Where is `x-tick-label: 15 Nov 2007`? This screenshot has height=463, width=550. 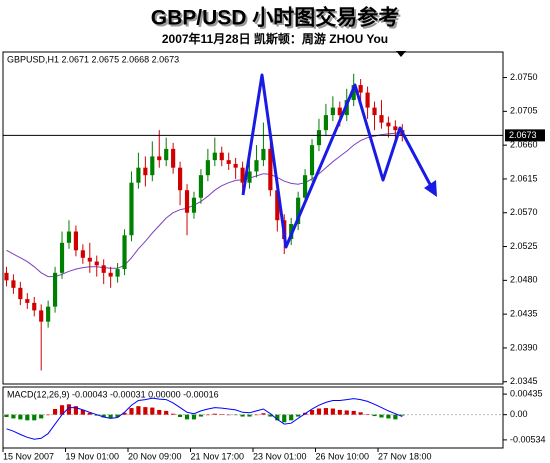
x-tick-label: 15 Nov 2007 is located at coordinates (28, 456).